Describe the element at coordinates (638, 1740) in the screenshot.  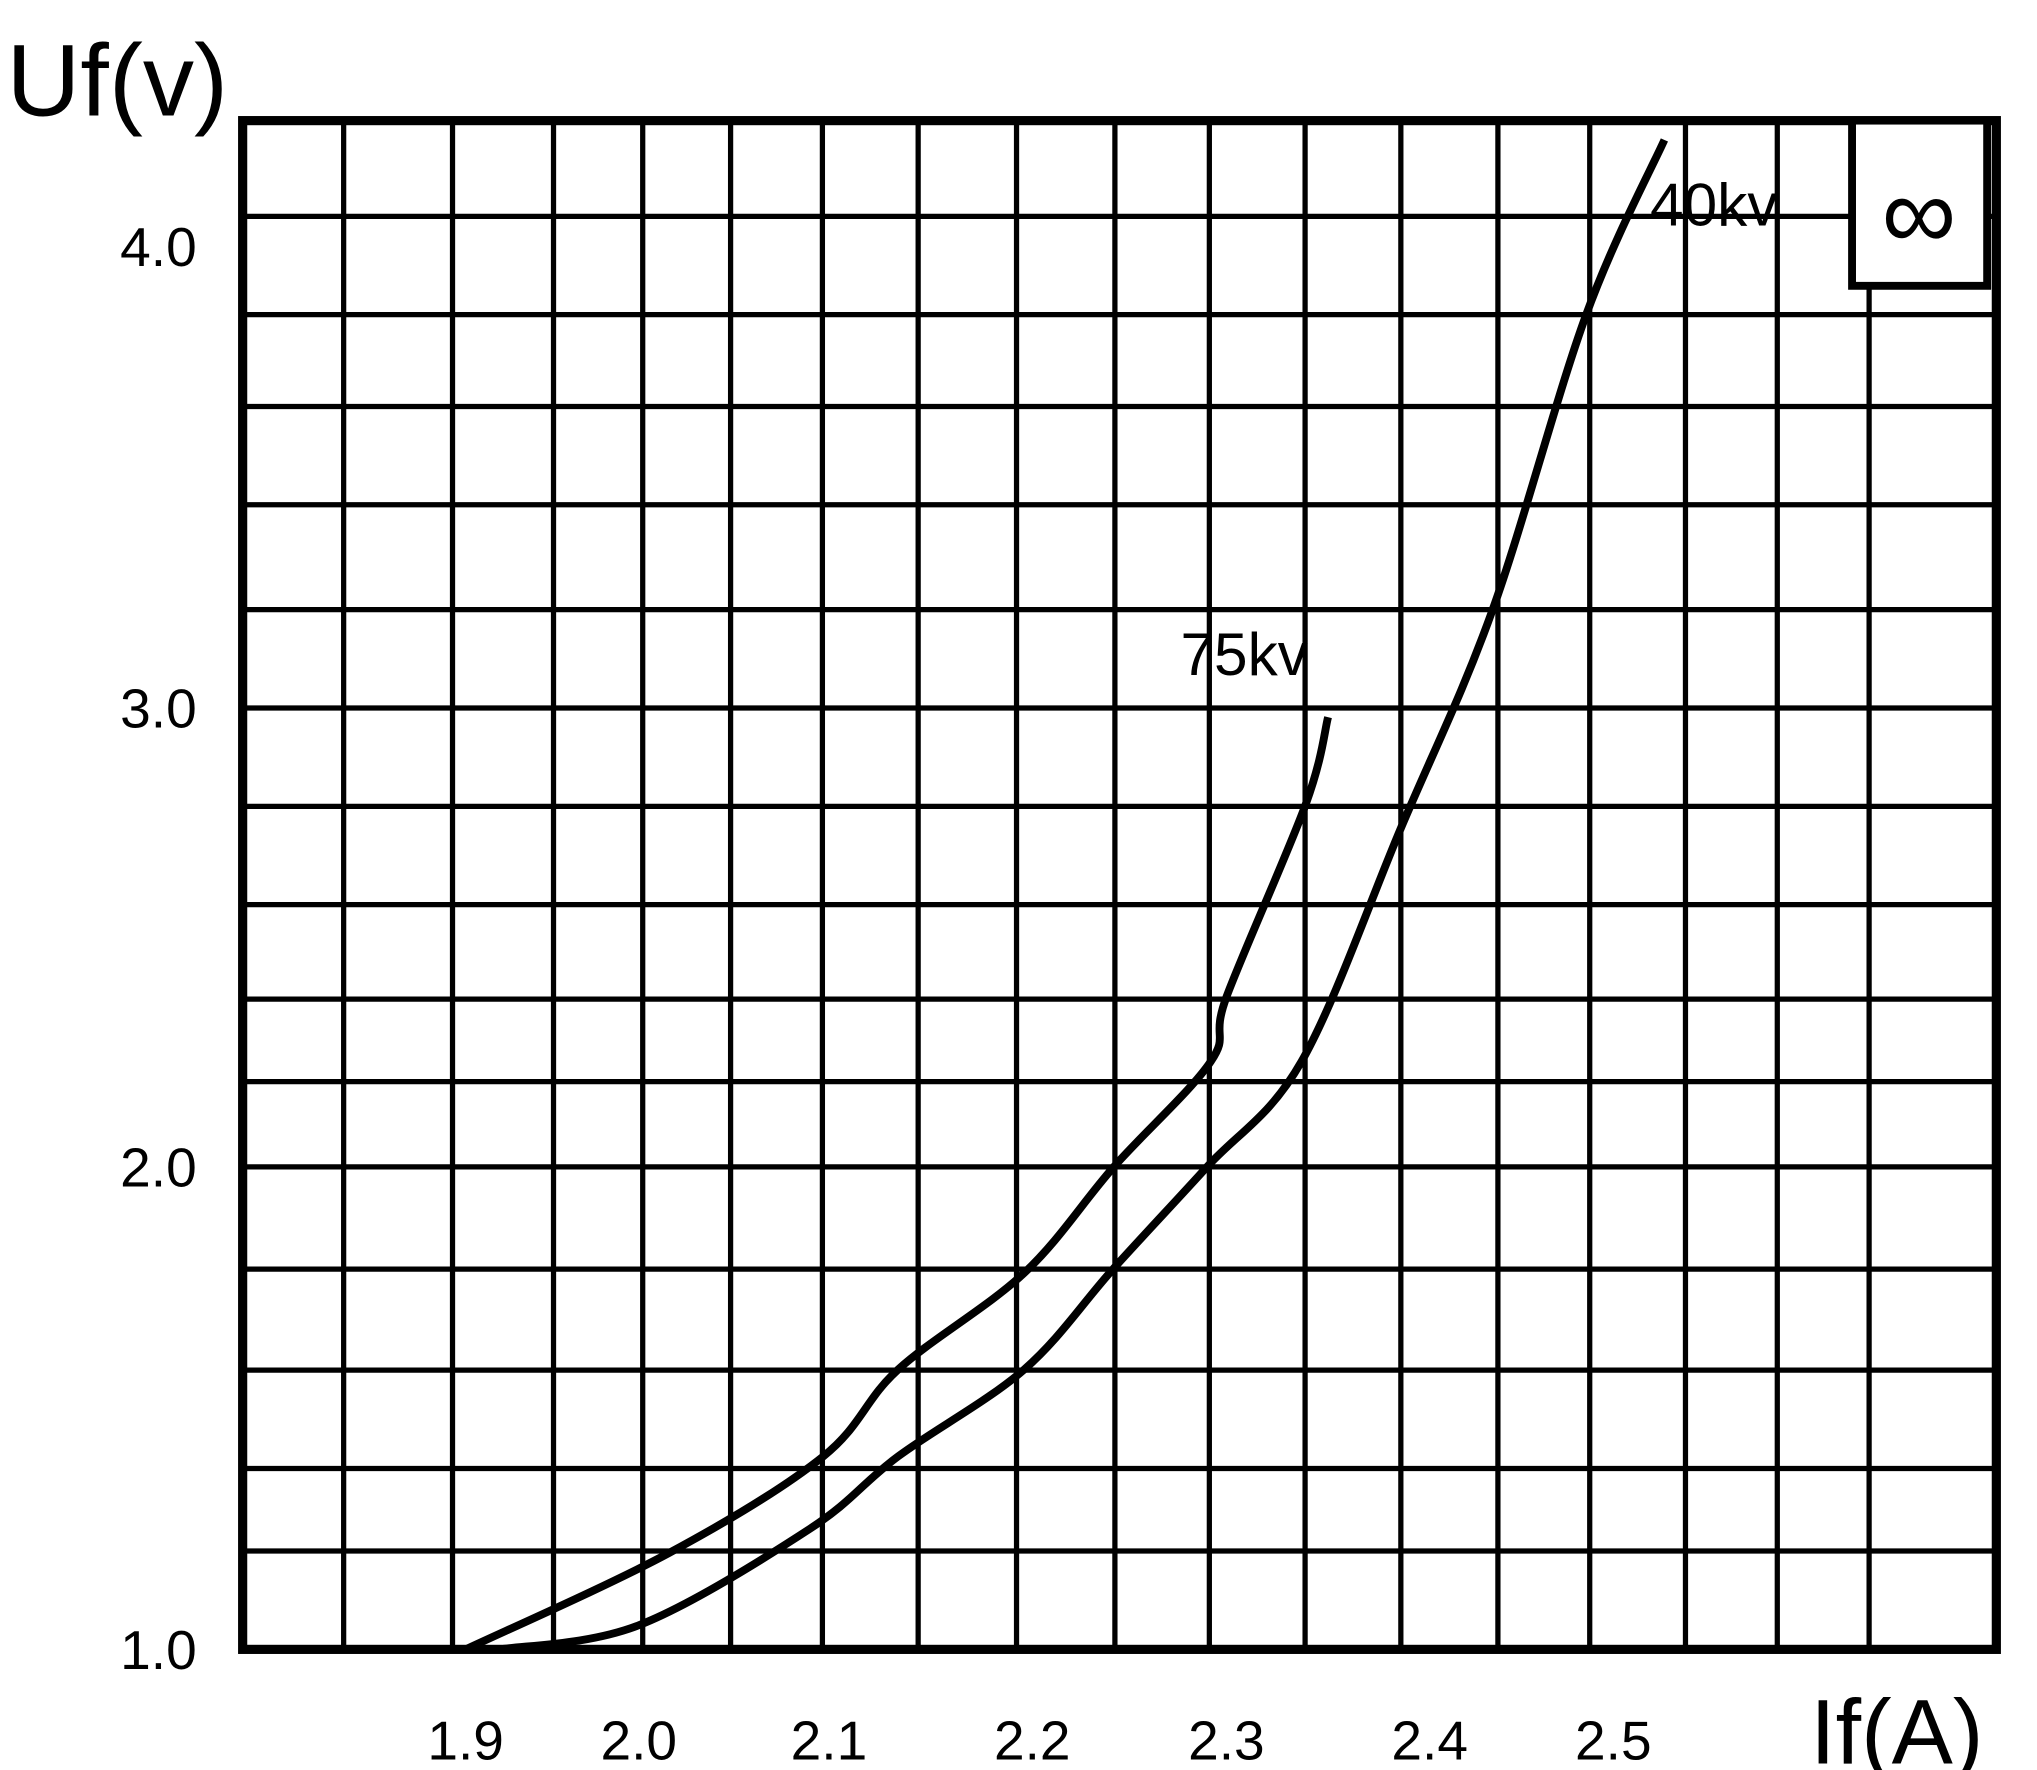
I see `x-tick-label: 2.0` at that location.